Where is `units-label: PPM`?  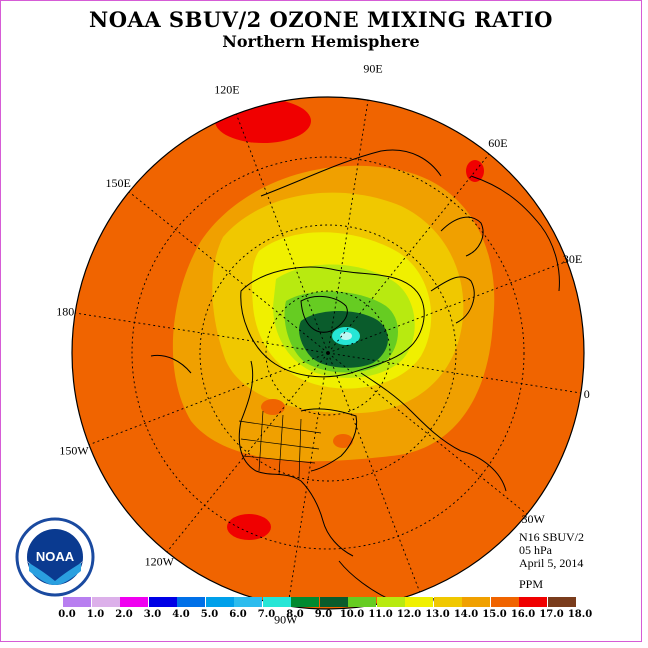
units-label: PPM is located at coordinates (531, 584).